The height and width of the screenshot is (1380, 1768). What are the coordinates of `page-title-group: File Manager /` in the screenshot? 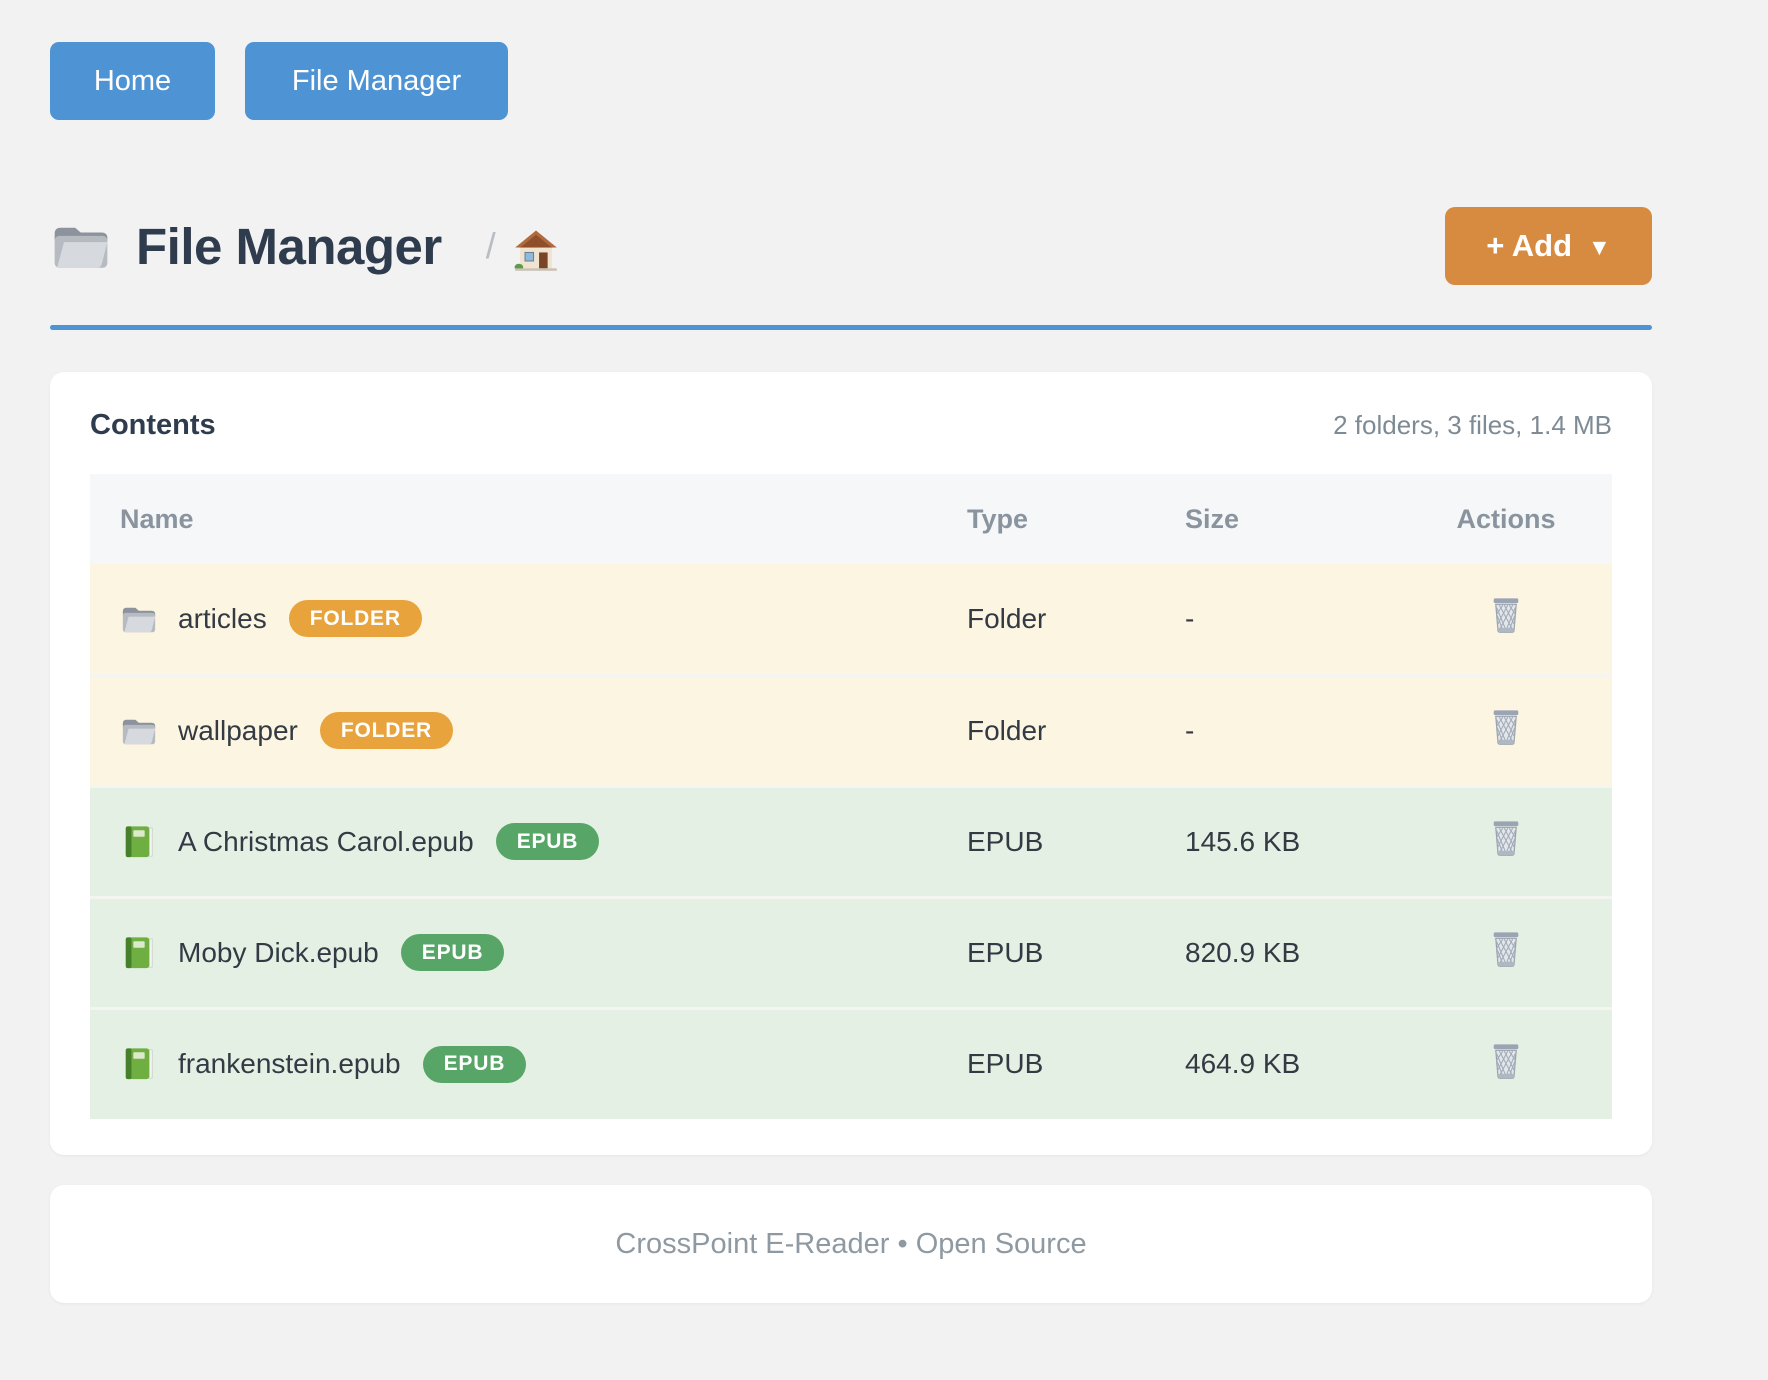 It's located at (304, 246).